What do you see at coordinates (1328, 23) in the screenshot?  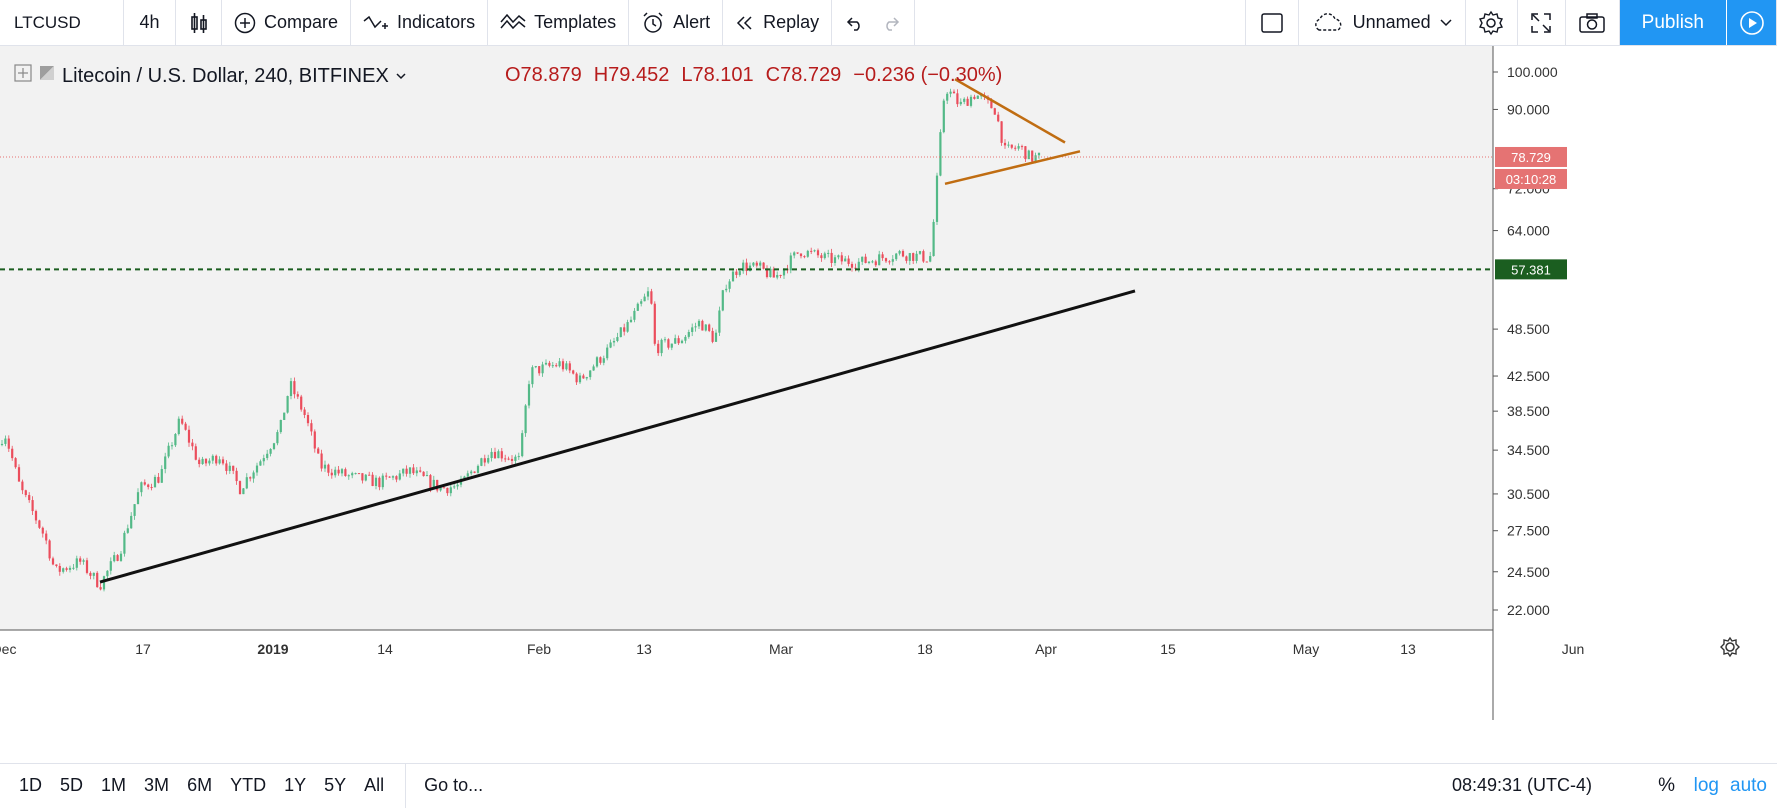 I see `cloud-icon` at bounding box center [1328, 23].